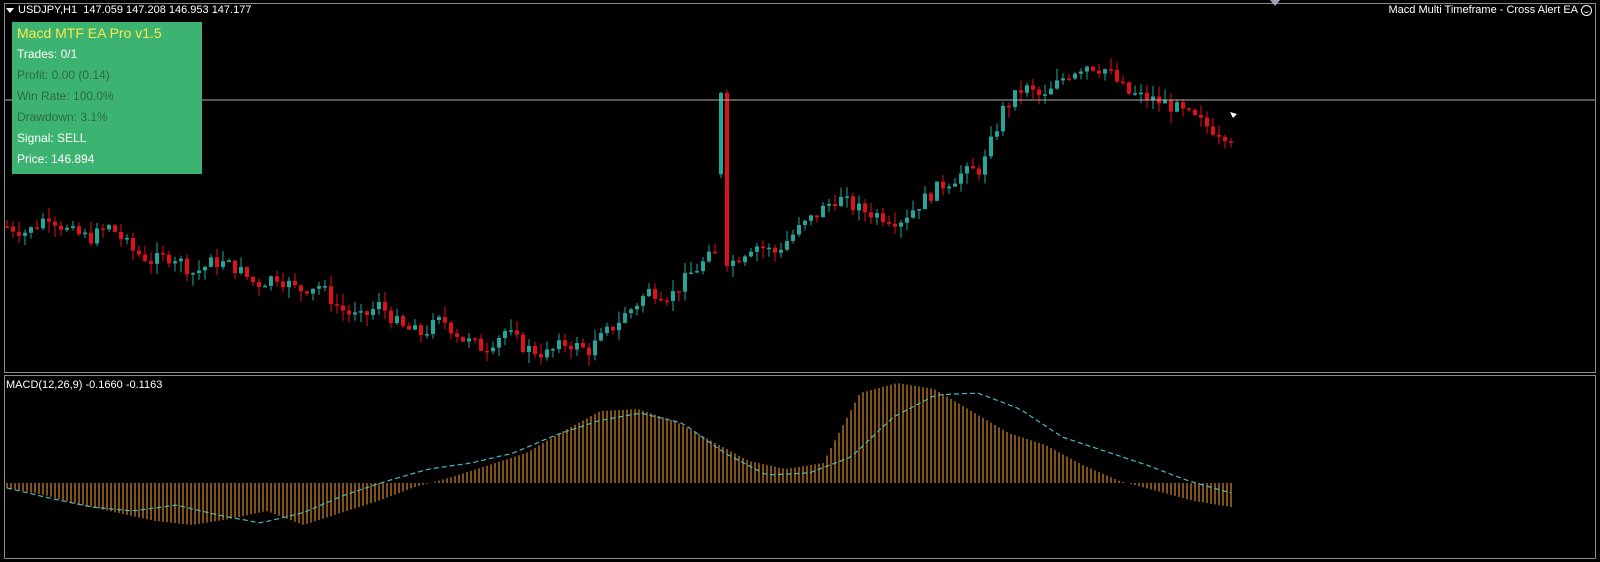  Describe the element at coordinates (52, 138) in the screenshot. I see `signal-value: Signal: SELL` at that location.